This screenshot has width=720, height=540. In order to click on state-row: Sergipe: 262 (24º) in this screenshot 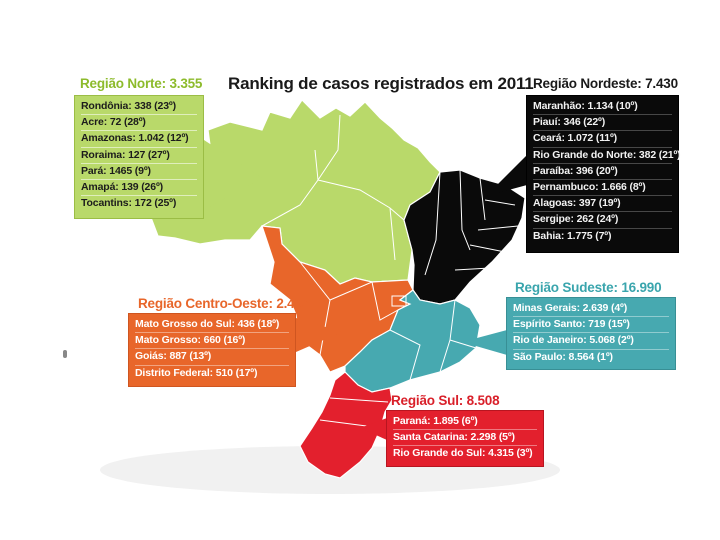, I will do `click(602, 220)`.